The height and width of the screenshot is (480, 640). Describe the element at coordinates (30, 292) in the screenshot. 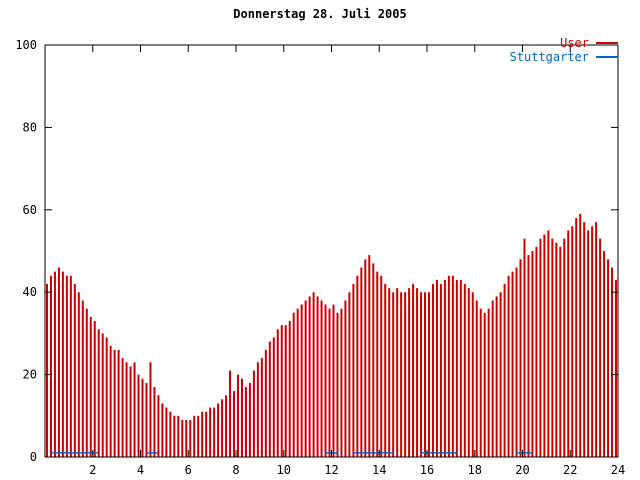

I see `y-tick-label: 40` at that location.